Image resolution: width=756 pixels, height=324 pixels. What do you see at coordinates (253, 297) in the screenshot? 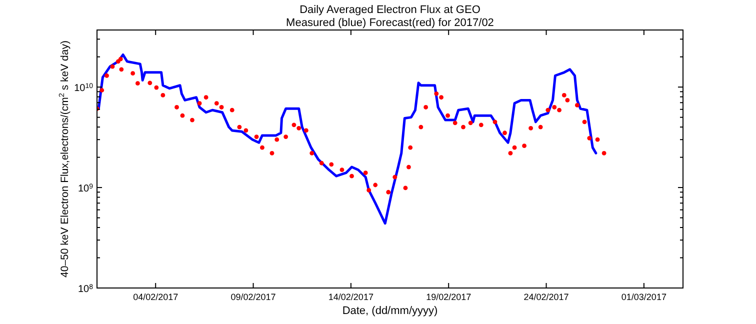
I see `x-tick-label: 09/02/2017` at bounding box center [253, 297].